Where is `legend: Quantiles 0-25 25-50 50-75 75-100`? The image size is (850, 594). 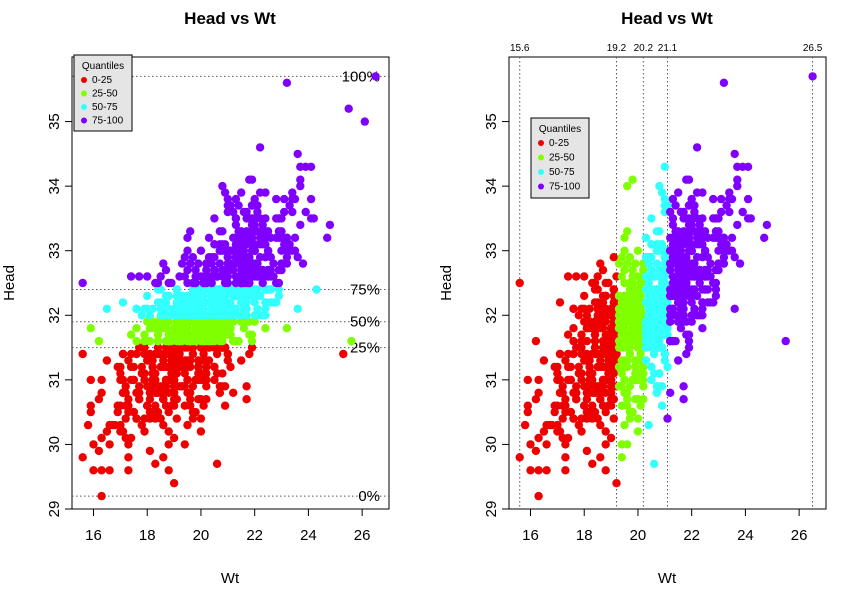
legend: Quantiles 0-25 25-50 50-75 75-100 is located at coordinates (560, 158).